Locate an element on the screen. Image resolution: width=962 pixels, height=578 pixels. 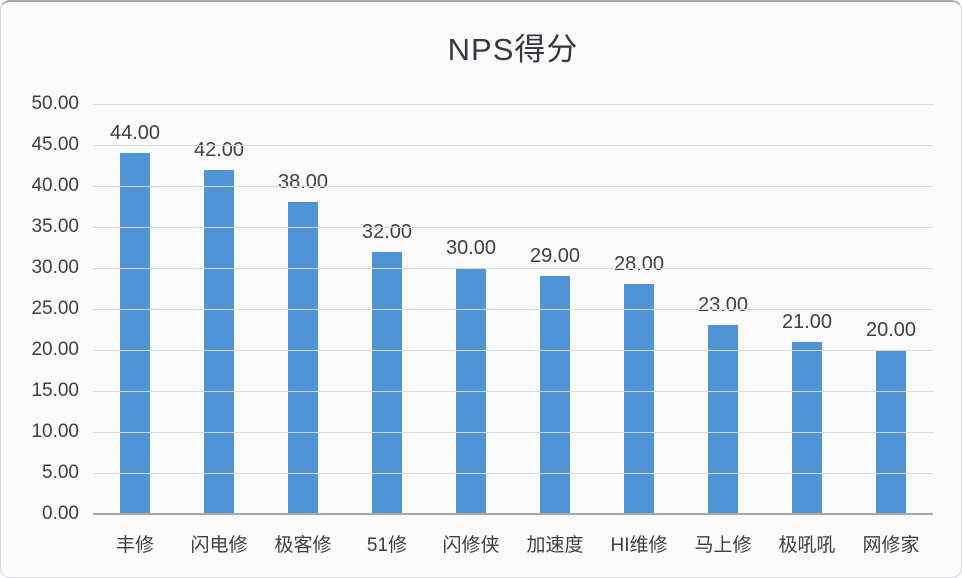
bar-value-label: 29.00 is located at coordinates (555, 256).